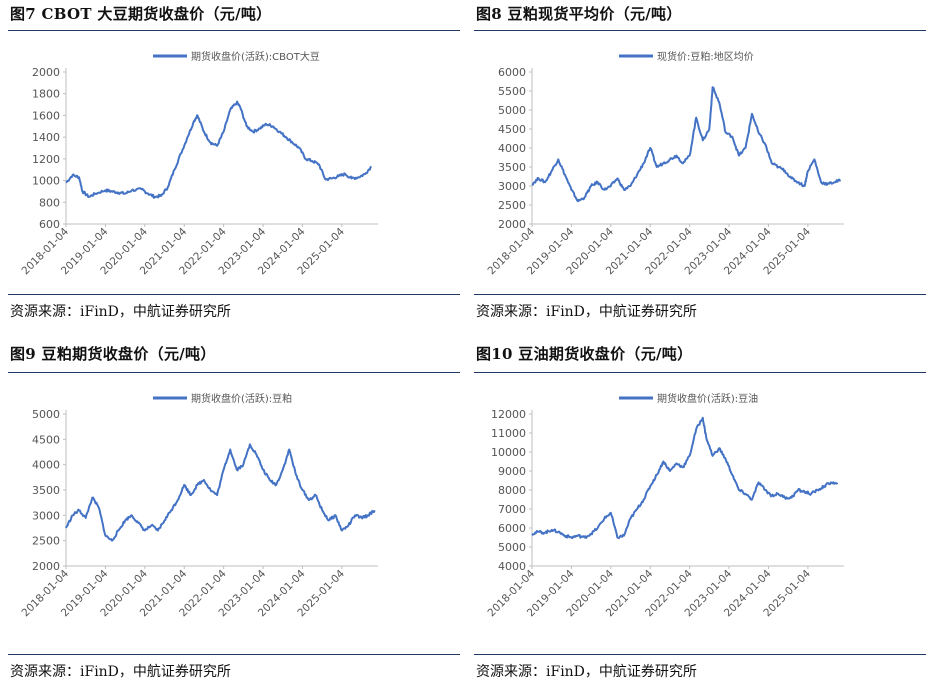 The height and width of the screenshot is (685, 935). I want to click on chart-title: 图7 CBOT 大豆期货收盘价（元/吨）, so click(141, 14).